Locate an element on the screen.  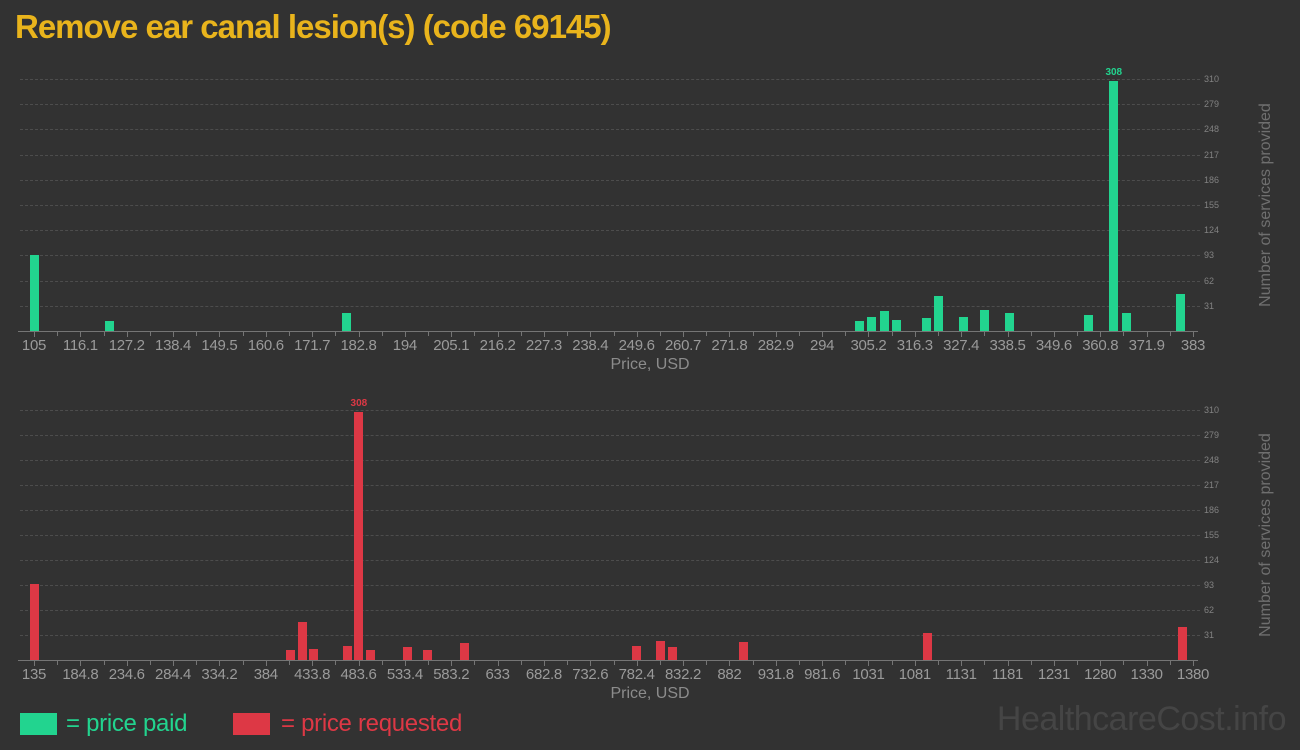
x-tick-label: 160.6 is located at coordinates (265, 345).